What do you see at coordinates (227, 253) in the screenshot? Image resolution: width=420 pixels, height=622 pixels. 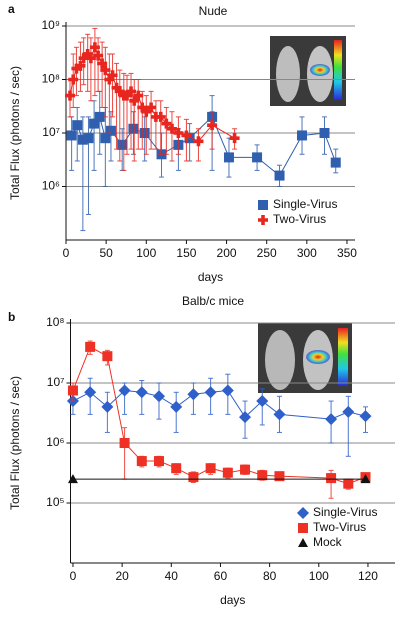 I see `x-tick-label: 200` at bounding box center [227, 253].